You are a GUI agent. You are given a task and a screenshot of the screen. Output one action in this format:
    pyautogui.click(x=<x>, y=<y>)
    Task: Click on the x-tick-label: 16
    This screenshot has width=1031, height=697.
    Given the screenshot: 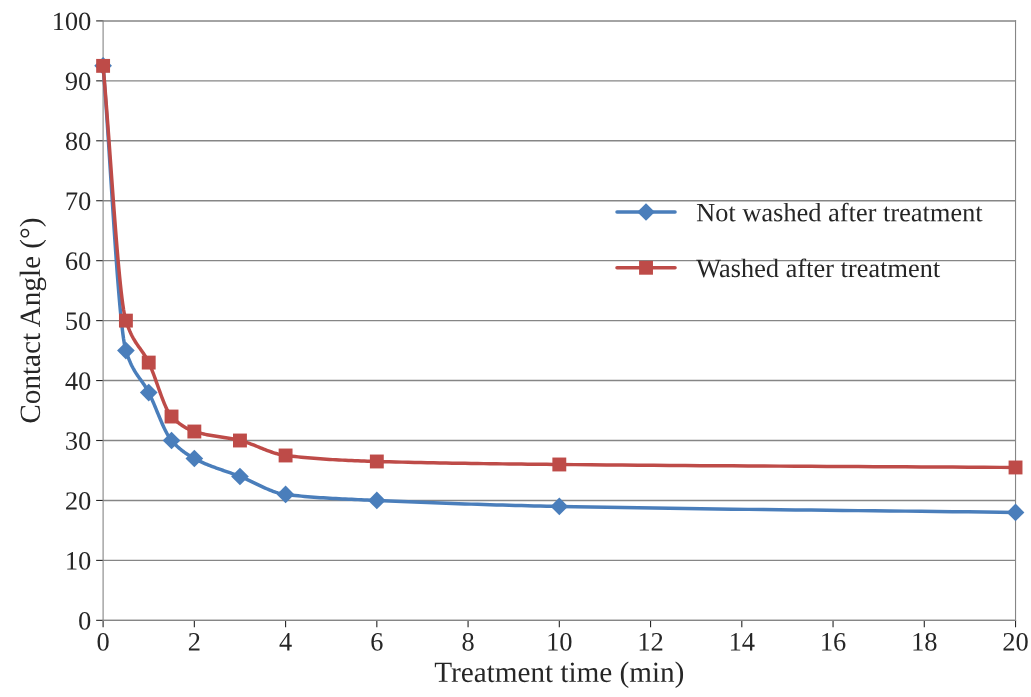 What is the action you would take?
    pyautogui.click(x=834, y=641)
    